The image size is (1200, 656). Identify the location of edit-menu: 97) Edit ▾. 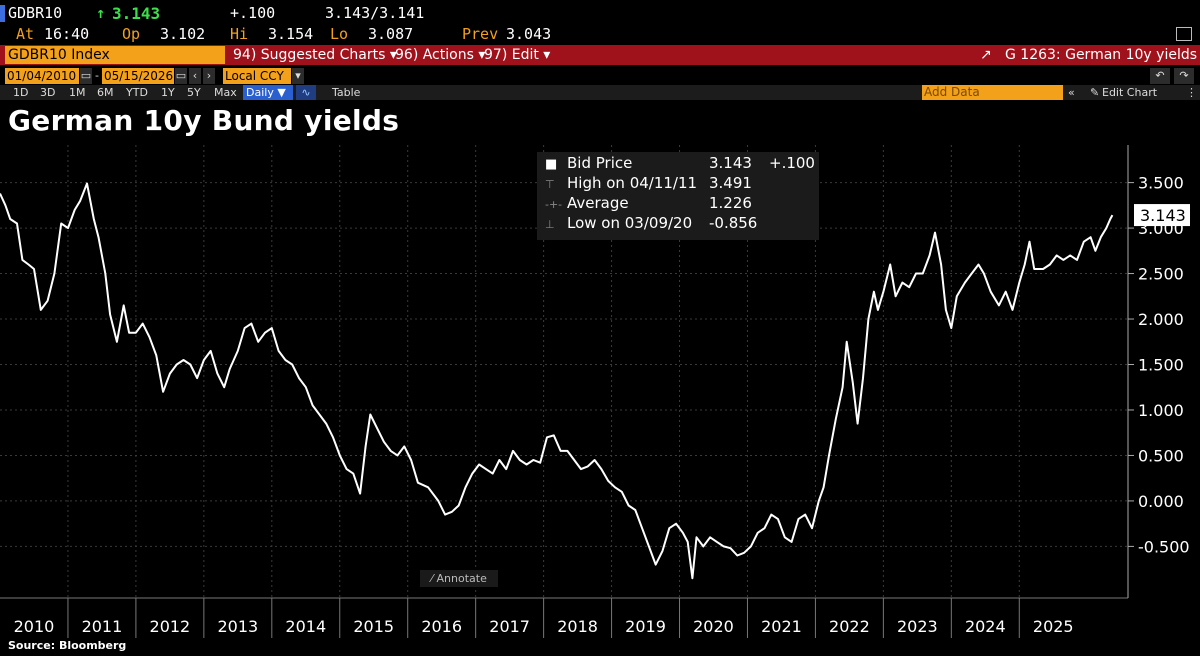
(517, 55).